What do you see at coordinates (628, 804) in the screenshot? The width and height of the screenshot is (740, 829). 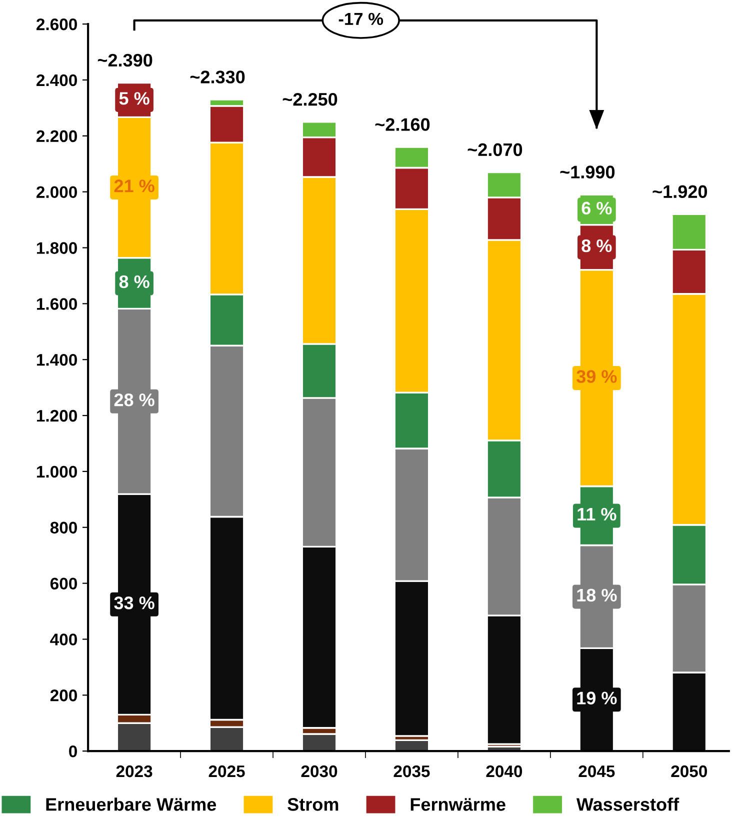 I see `legend-label: Wasserstoff` at bounding box center [628, 804].